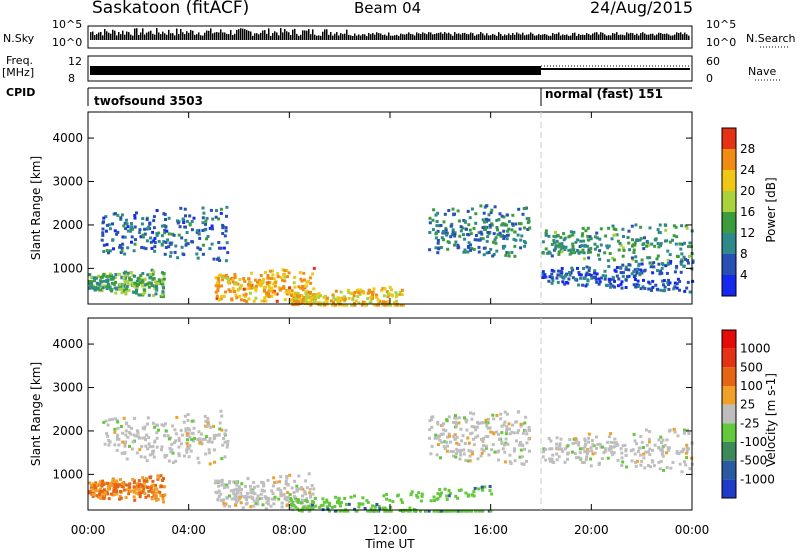 The height and width of the screenshot is (554, 800). I want to click on x-tick-label: 20:00, so click(591, 530).